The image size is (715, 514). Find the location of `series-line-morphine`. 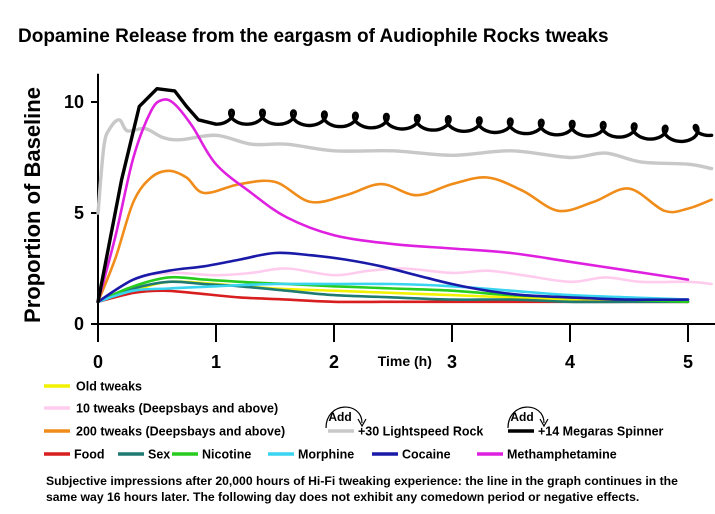

series-line-morphine is located at coordinates (393, 293).